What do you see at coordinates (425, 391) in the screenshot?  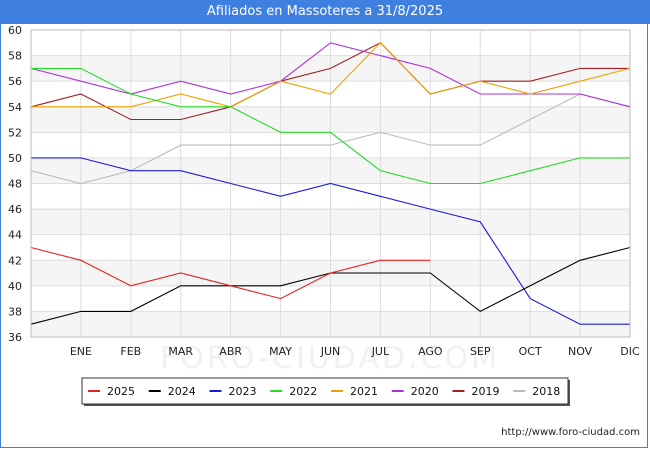 I see `legend-label-2020: 2020` at bounding box center [425, 391].